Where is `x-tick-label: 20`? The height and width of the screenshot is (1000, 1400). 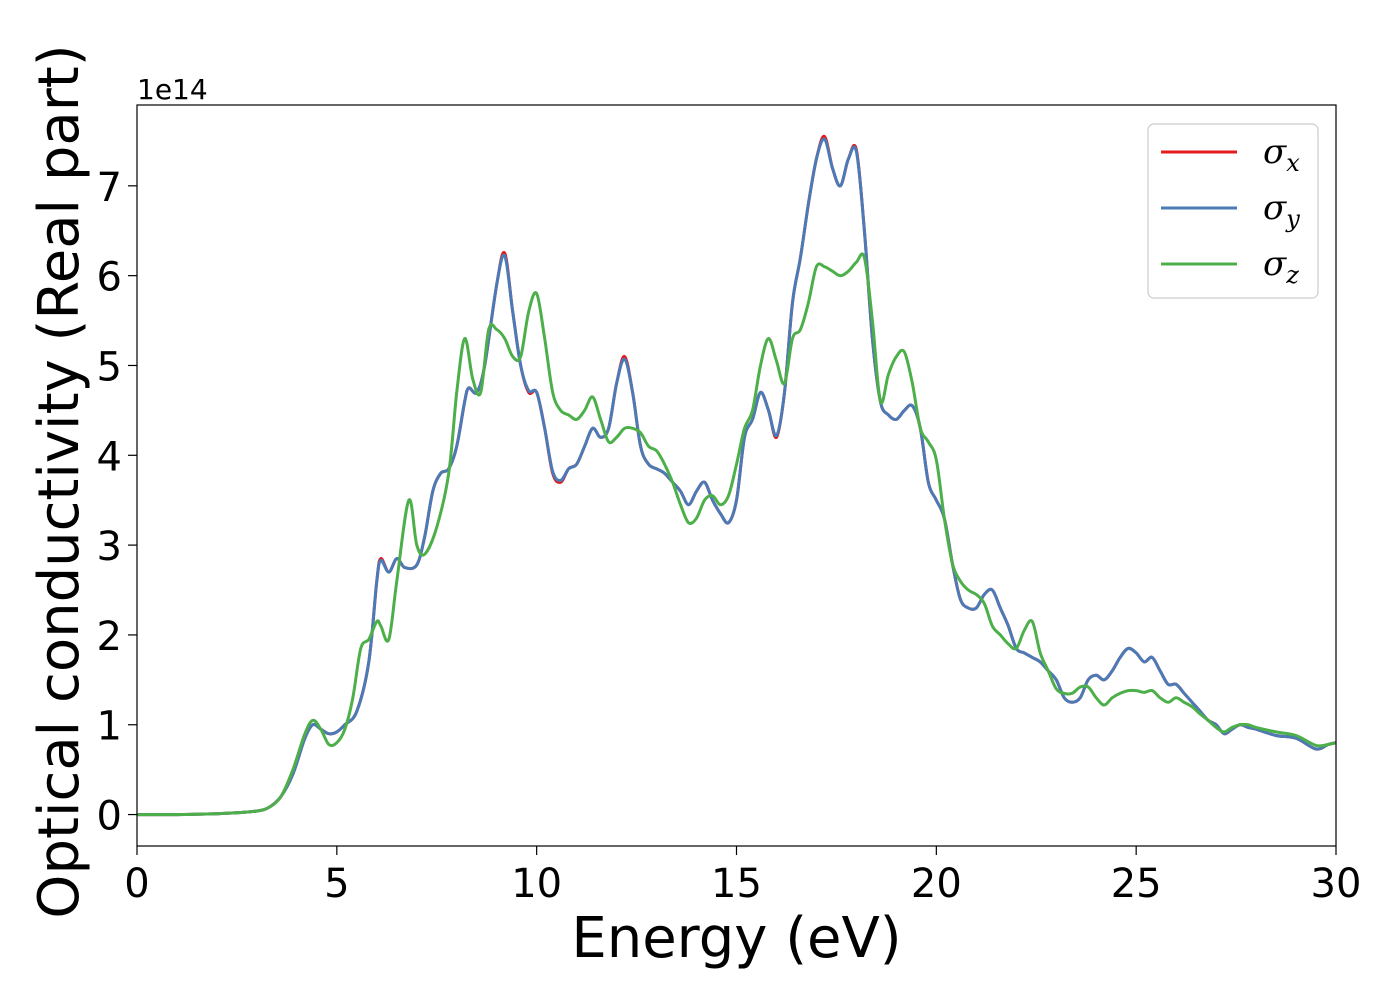 x-tick-label: 20 is located at coordinates (936, 884).